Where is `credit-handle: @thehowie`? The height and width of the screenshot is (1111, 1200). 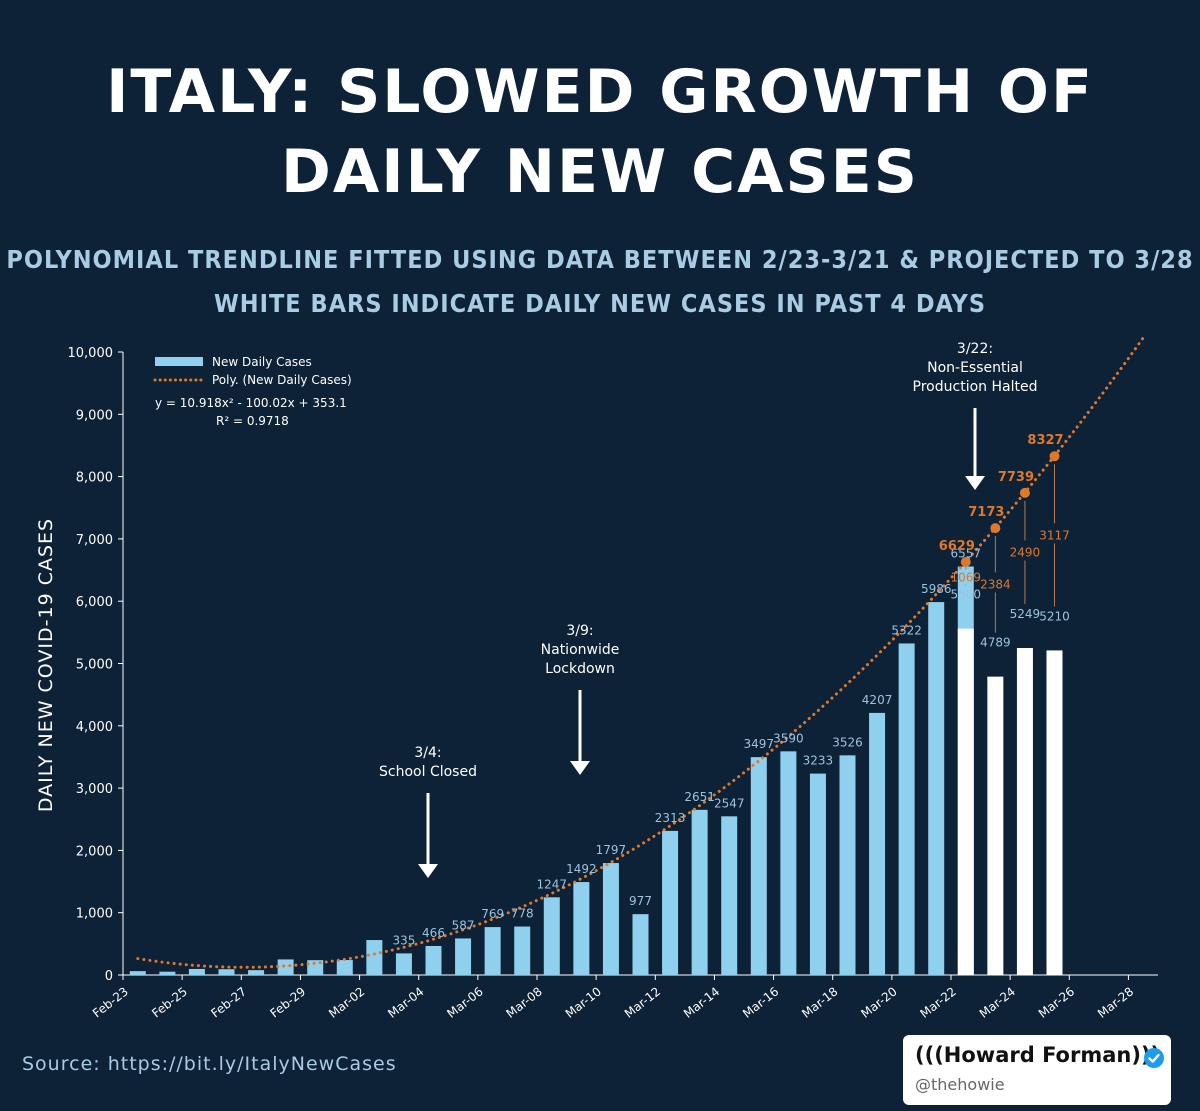 credit-handle: @thehowie is located at coordinates (960, 1084).